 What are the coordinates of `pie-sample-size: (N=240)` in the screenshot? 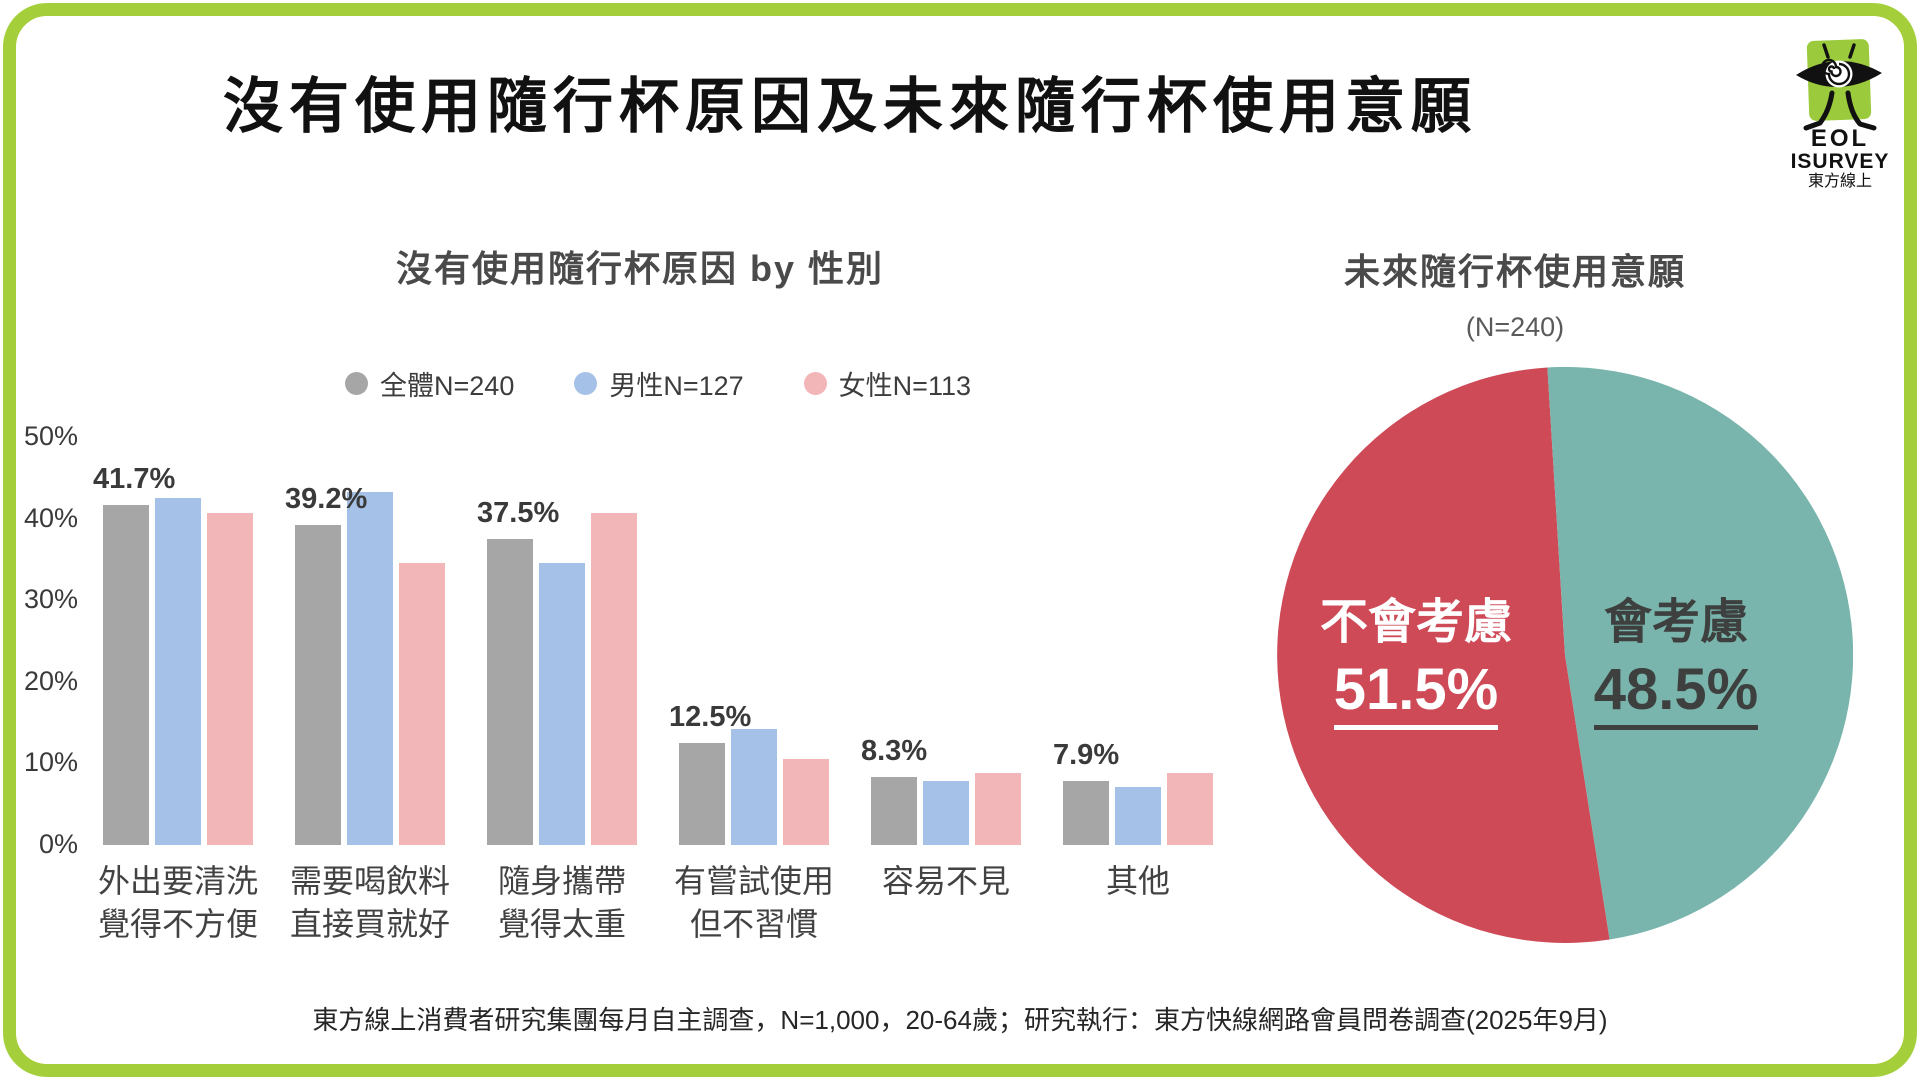 It's located at (1515, 327).